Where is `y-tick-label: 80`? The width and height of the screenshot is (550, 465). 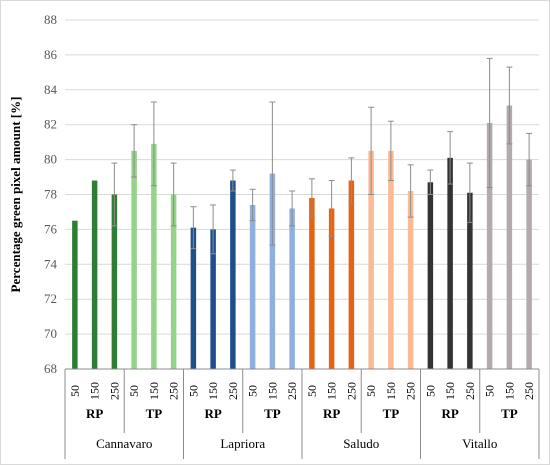 y-tick-label: 80 is located at coordinates (50, 159).